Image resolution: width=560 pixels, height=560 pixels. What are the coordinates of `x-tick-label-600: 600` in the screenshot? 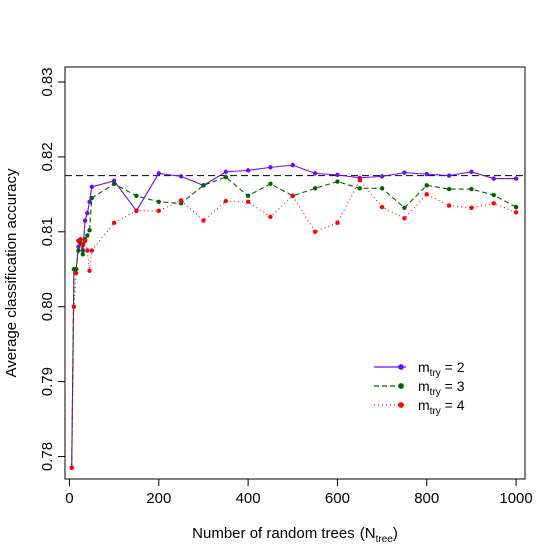 It's located at (337, 498).